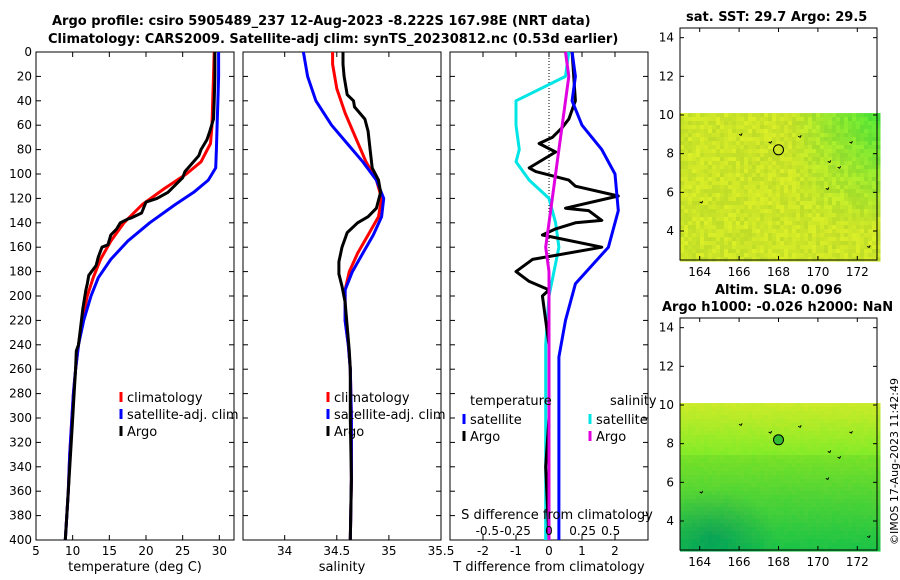 The image size is (900, 580). Describe the element at coordinates (610, 531) in the screenshot. I see `diff-salinity-tick-label: 0.5` at that location.